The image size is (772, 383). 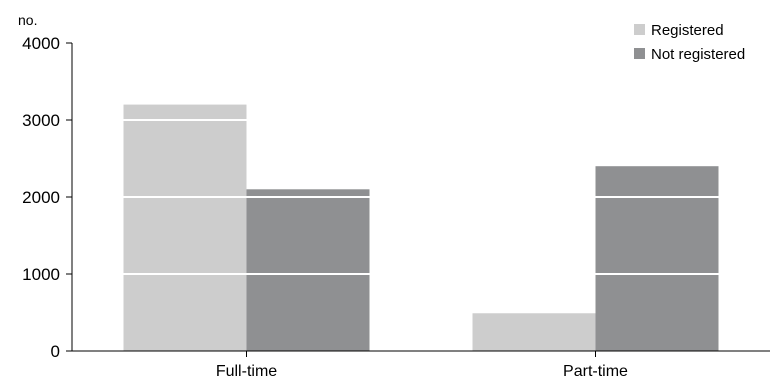 What do you see at coordinates (27, 20) in the screenshot?
I see `y-axis-unit-label: no.` at bounding box center [27, 20].